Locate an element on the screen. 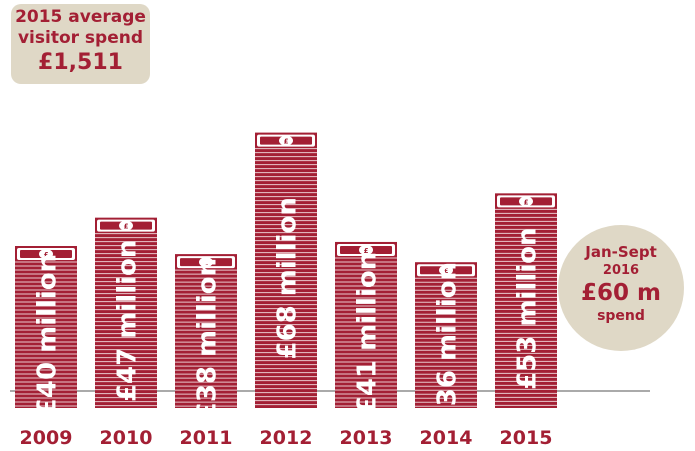  jan-sept-line1: Jan-Sept is located at coordinates (621, 252).